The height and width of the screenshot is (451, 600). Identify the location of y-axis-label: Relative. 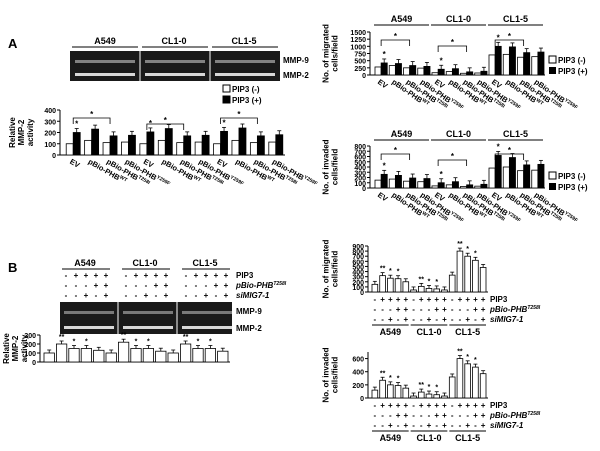
(12, 132).